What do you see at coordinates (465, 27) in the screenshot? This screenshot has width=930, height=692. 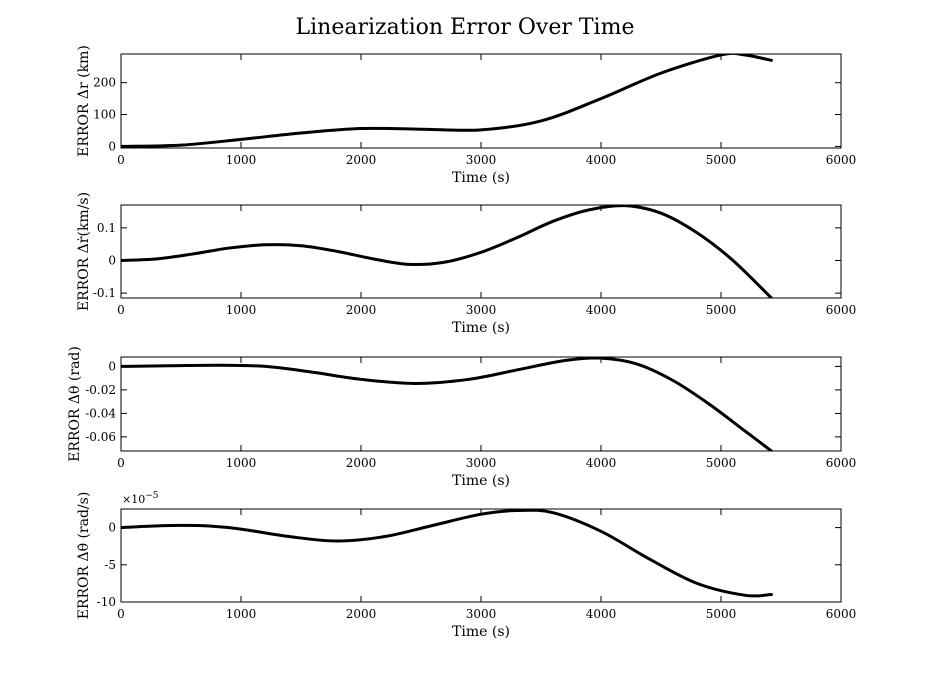 I see `figure-title: Linearization Error Over Time` at bounding box center [465, 27].